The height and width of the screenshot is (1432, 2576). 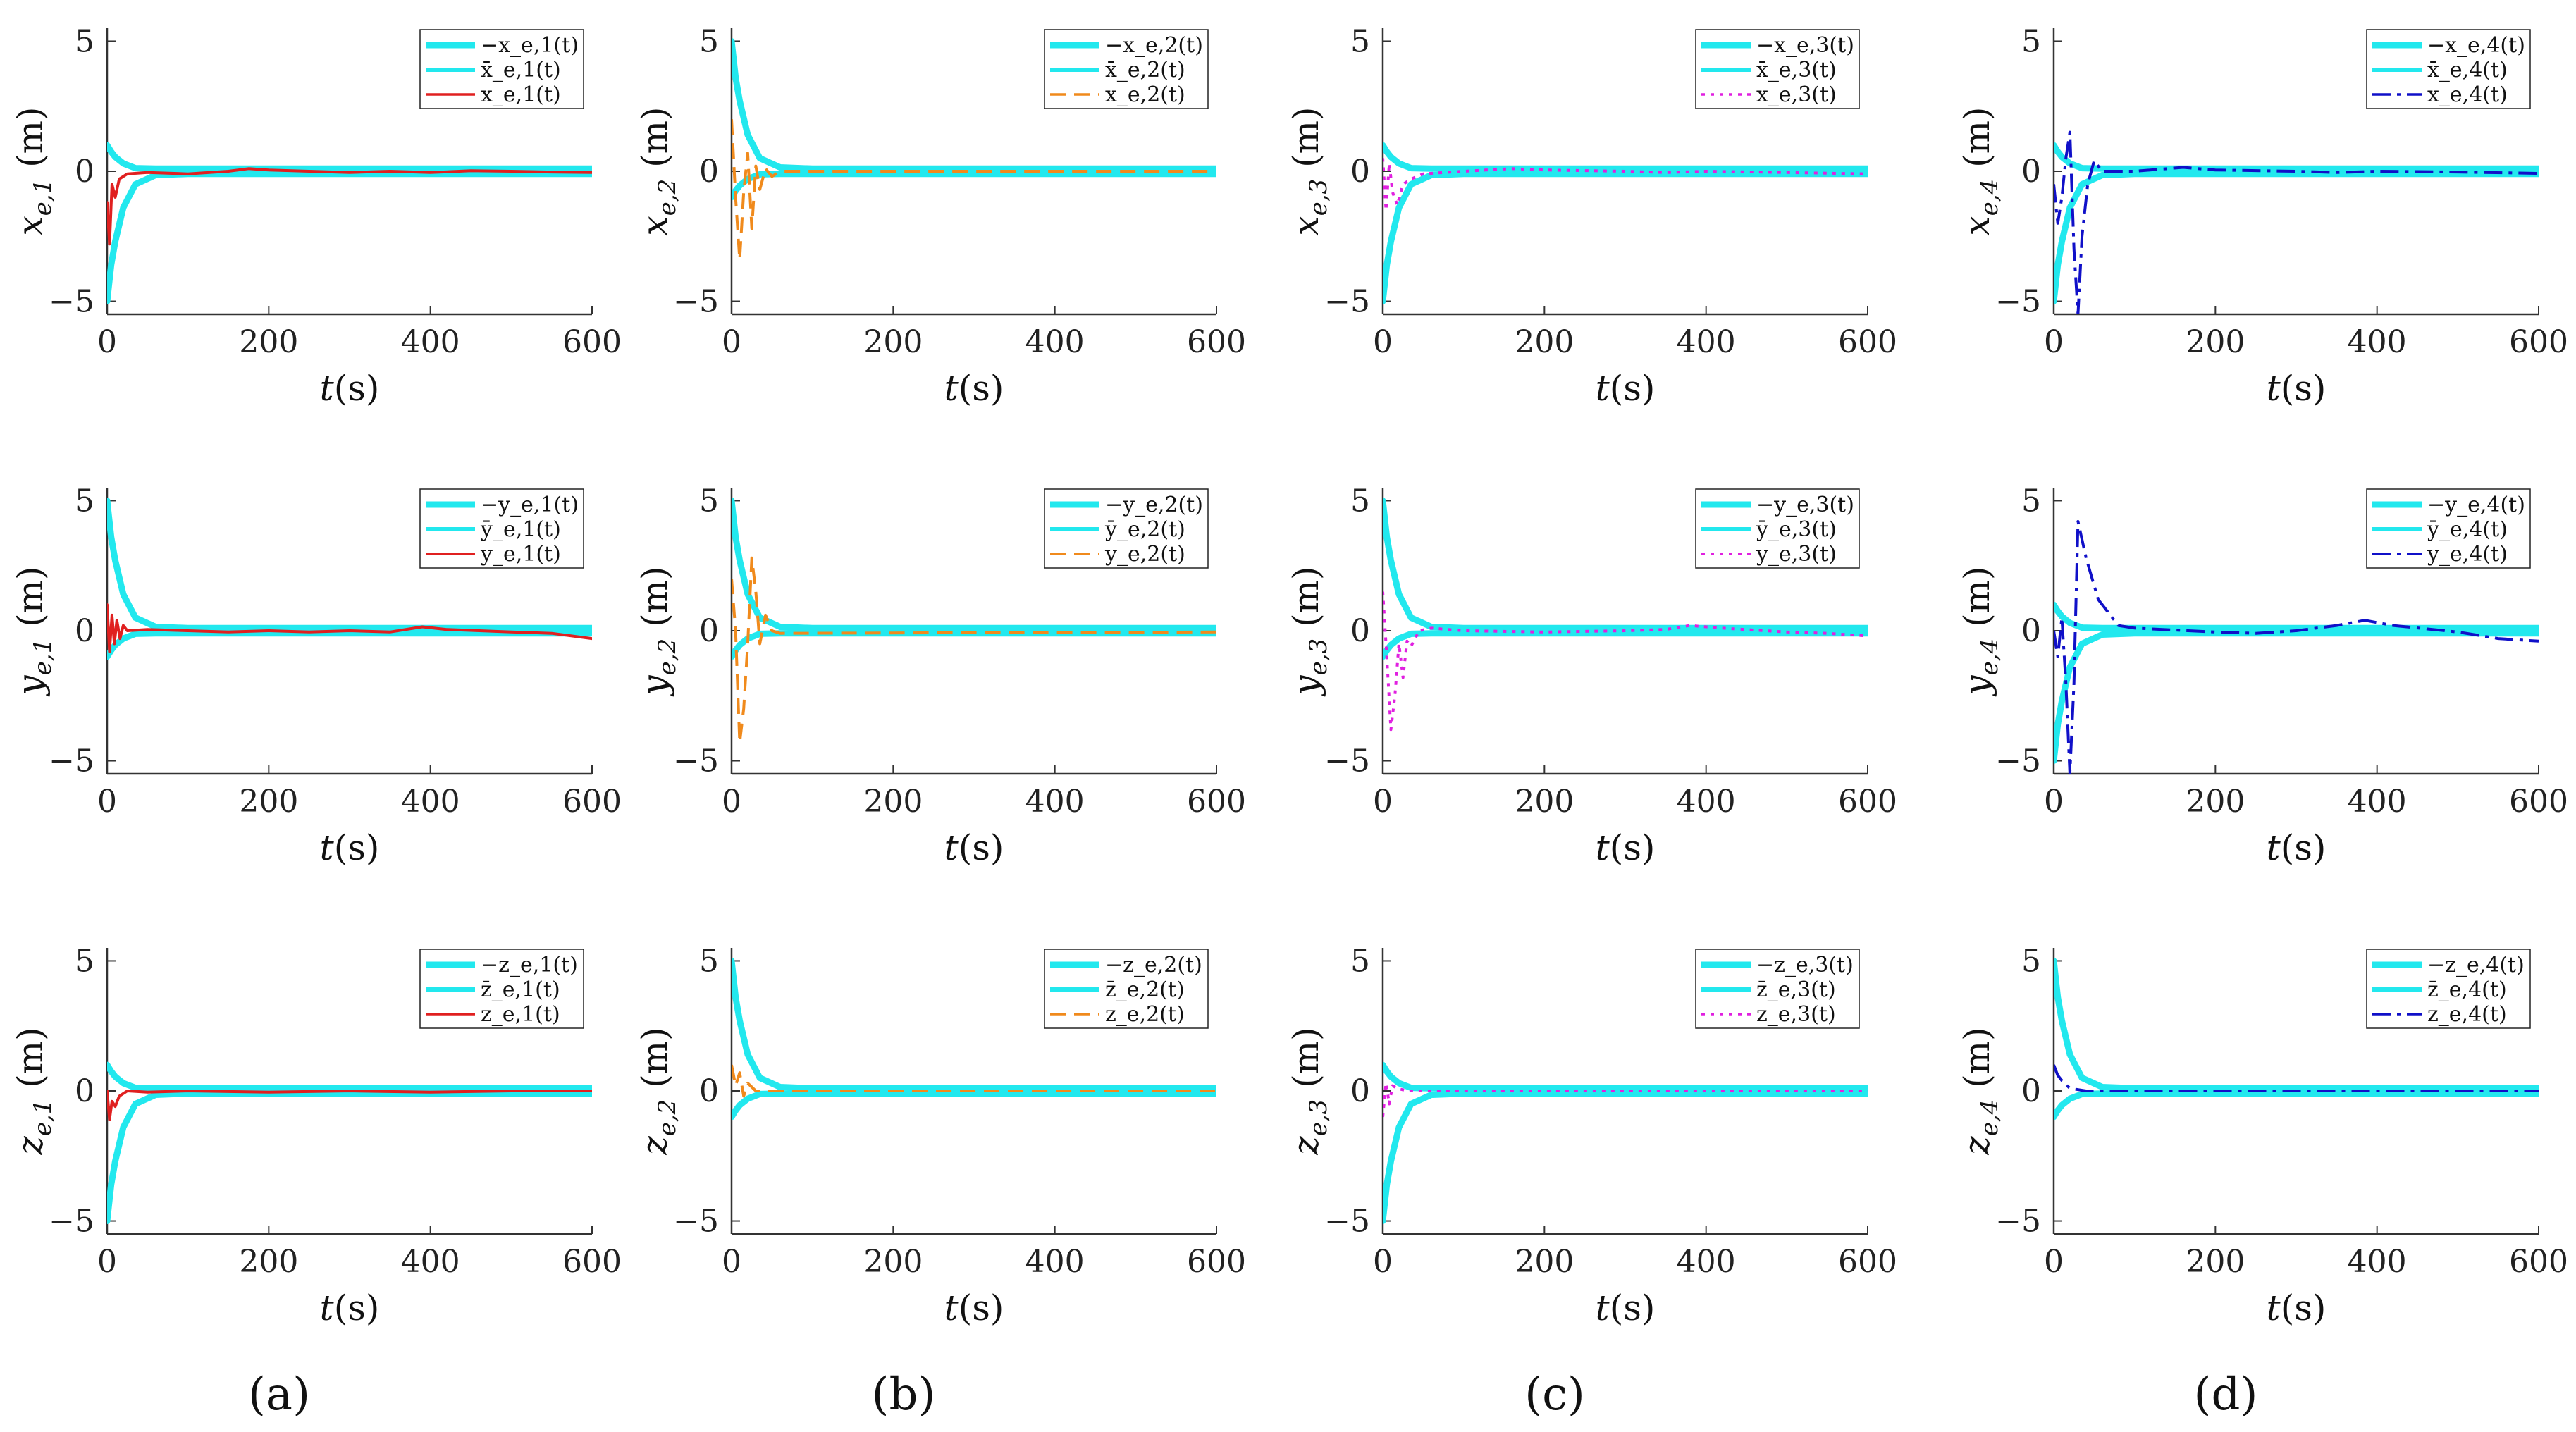 I want to click on legend: −z_e,3(t)z̄_e,3(t)z_e,3(t), so click(x=1777, y=989).